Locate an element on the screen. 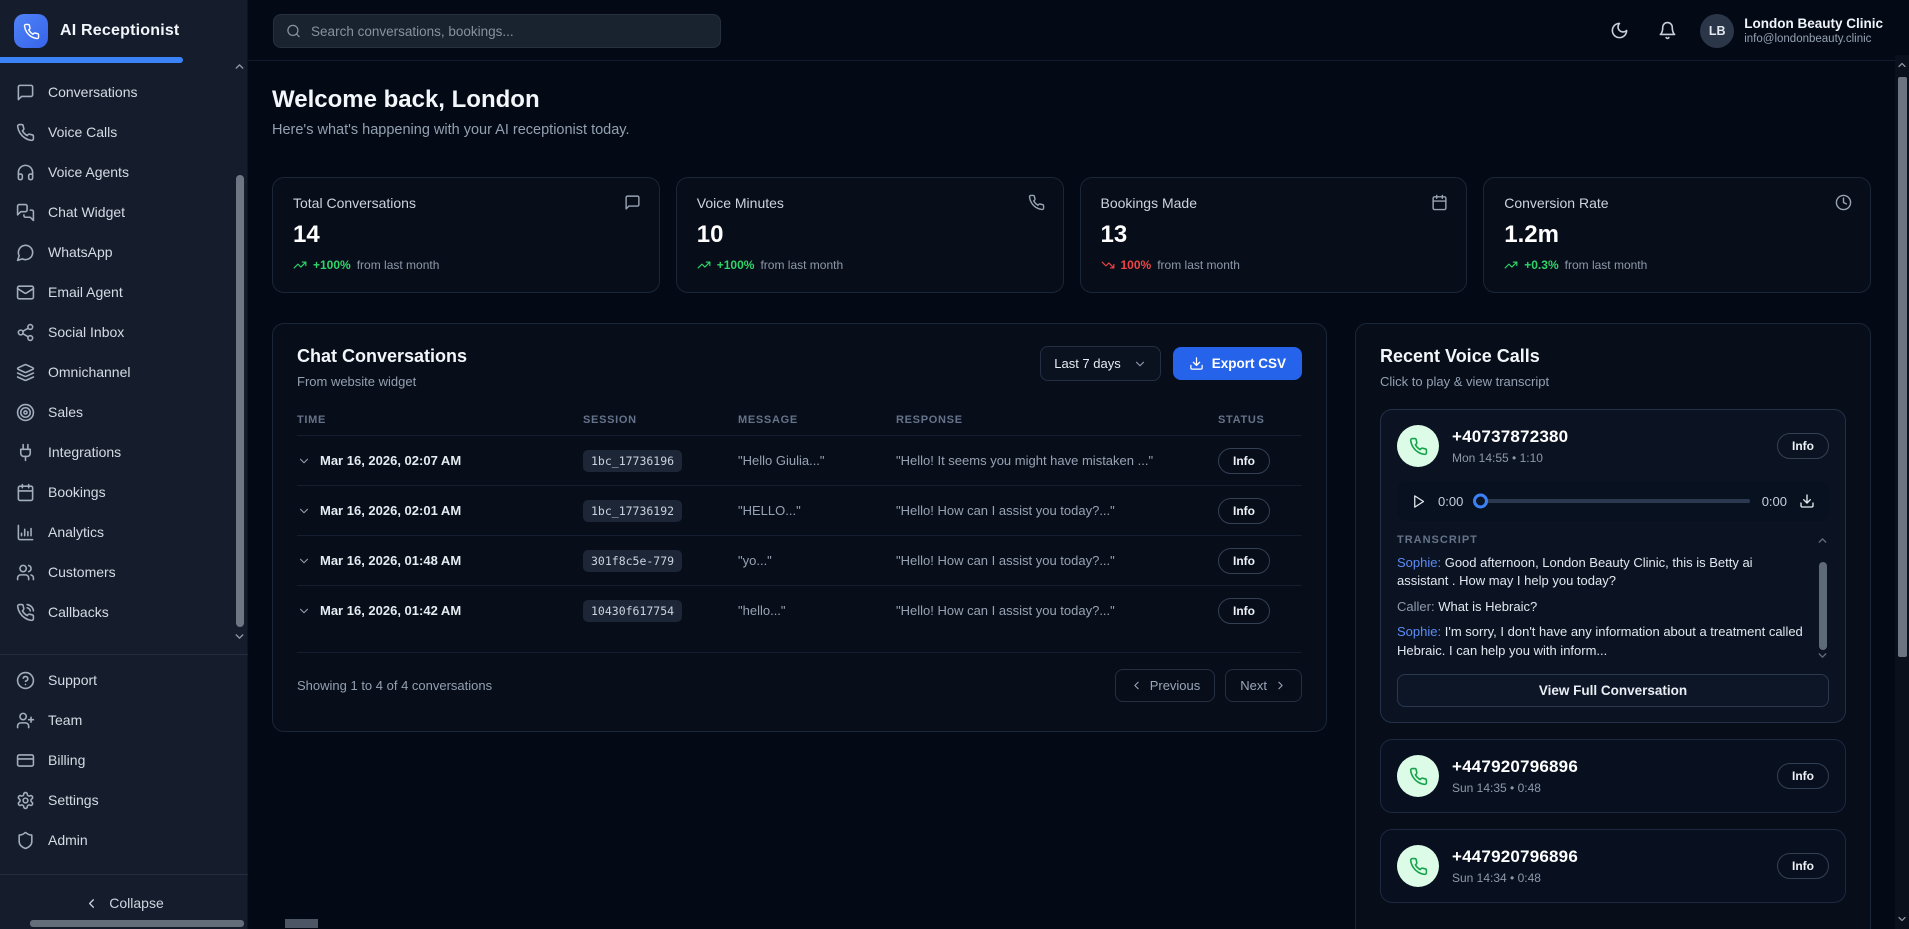 The height and width of the screenshot is (929, 1909). seek-slider is located at coordinates (1611, 501).